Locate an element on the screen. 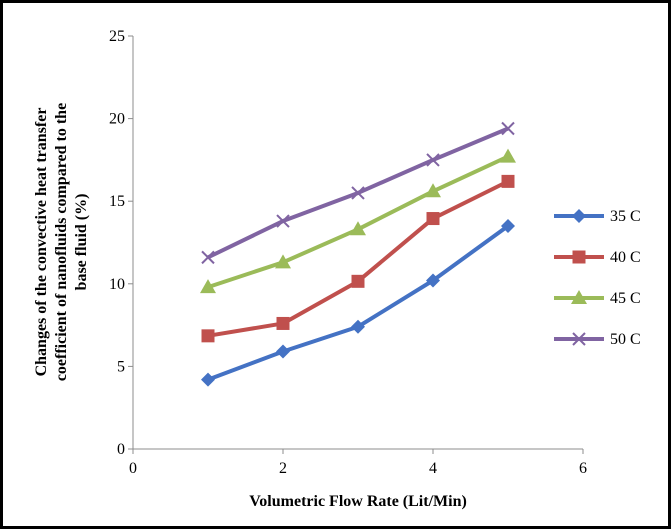 This screenshot has width=671, height=532. y-tick-label: 25 is located at coordinates (117, 36).